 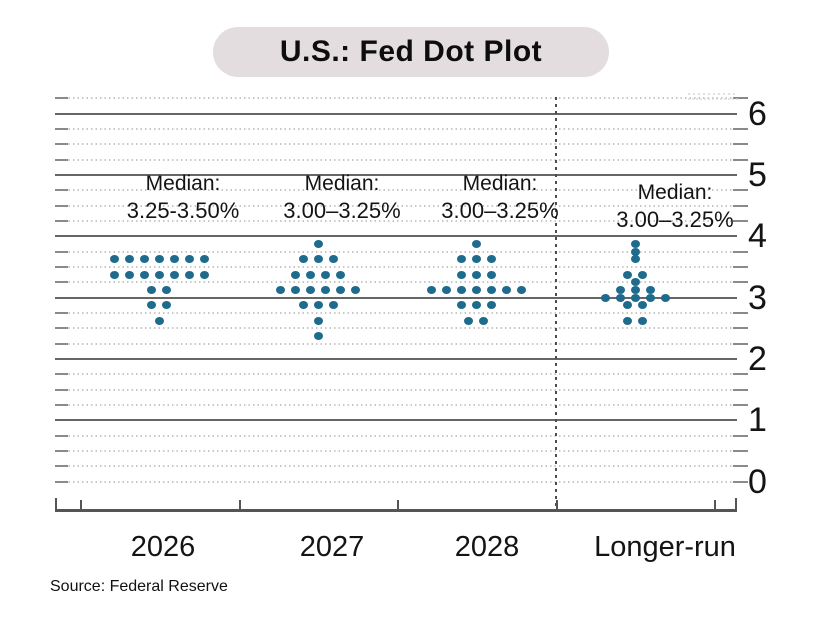 I want to click on x-axis-label-2027: 2027, so click(x=332, y=547).